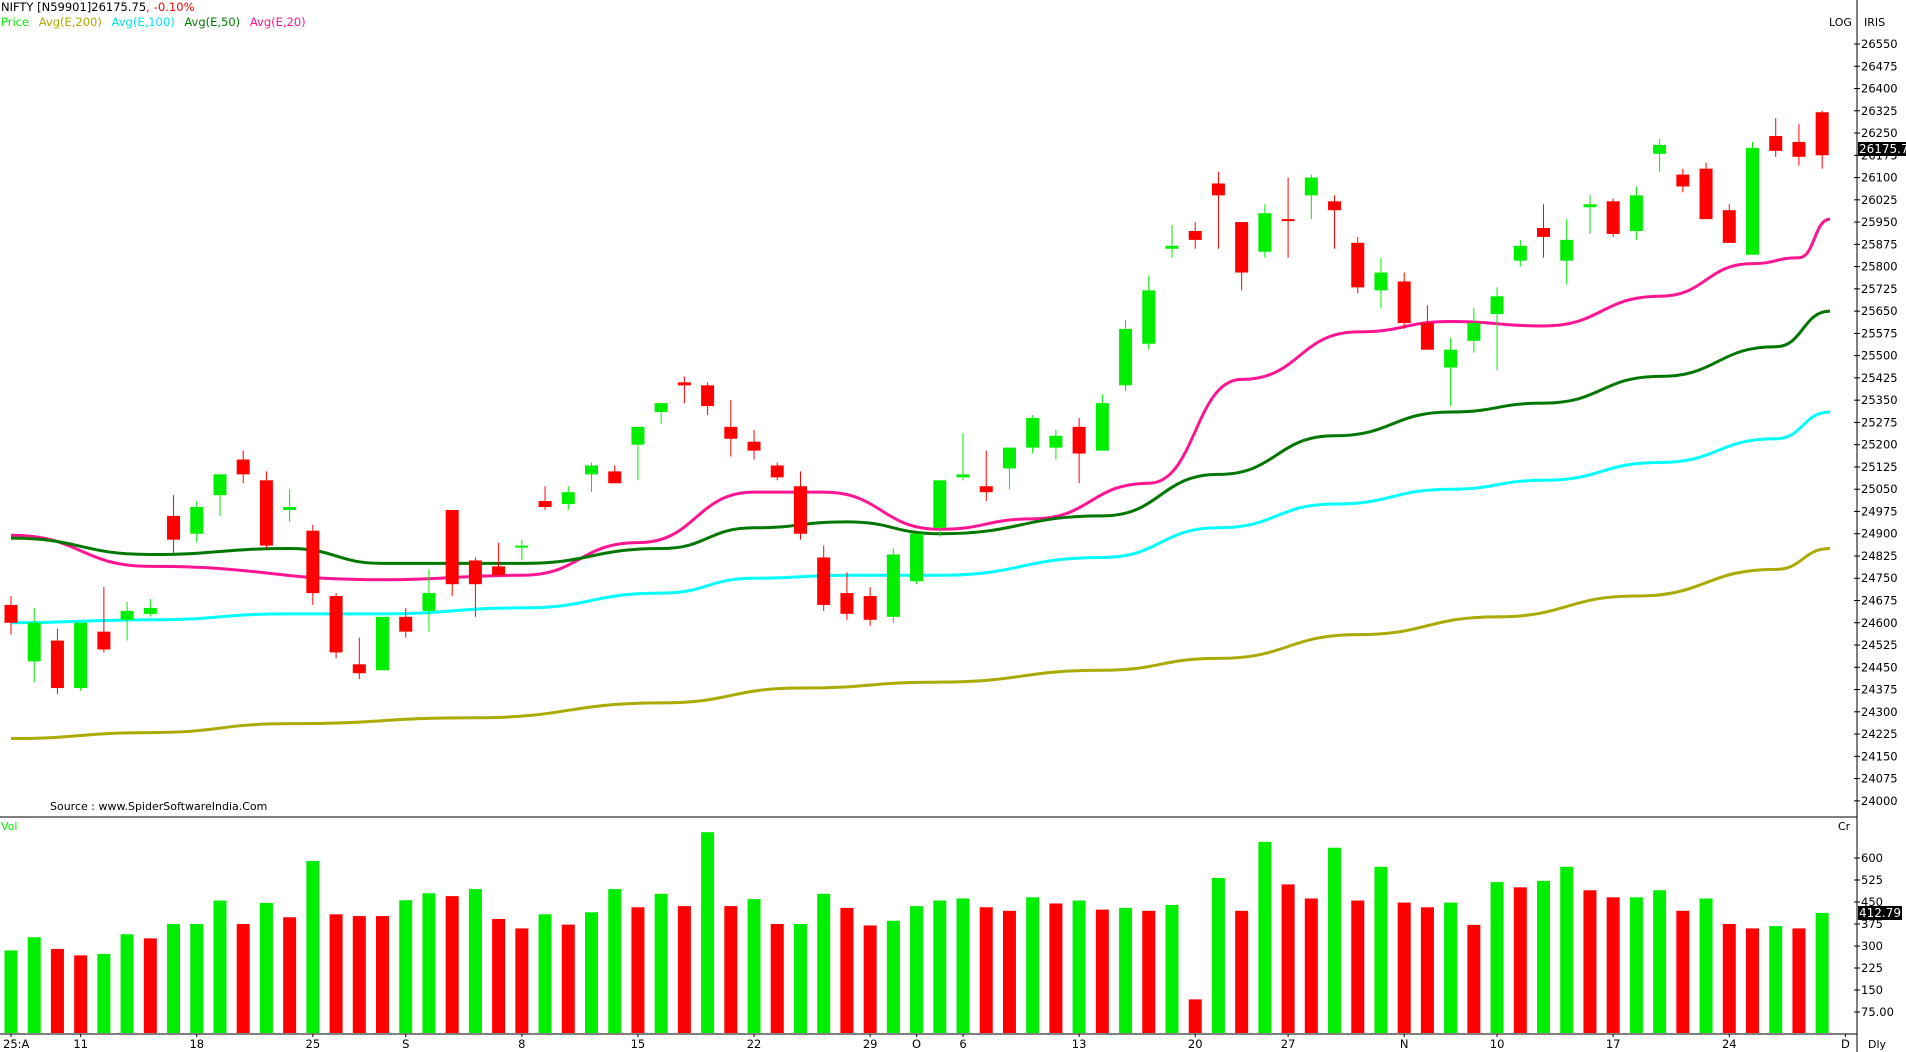 The image size is (1906, 1052). Describe the element at coordinates (46, 7) in the screenshot. I see `symbol-name: NIFTY [N59901]` at that location.